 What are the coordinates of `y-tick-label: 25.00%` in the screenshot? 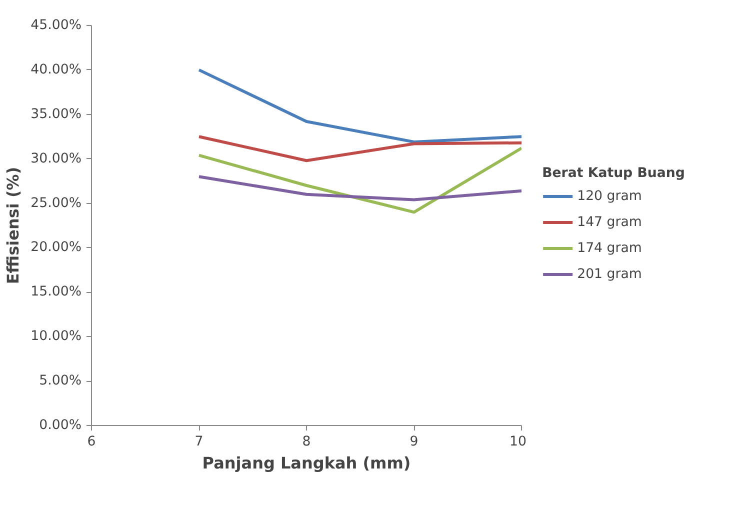 It's located at (56, 203).